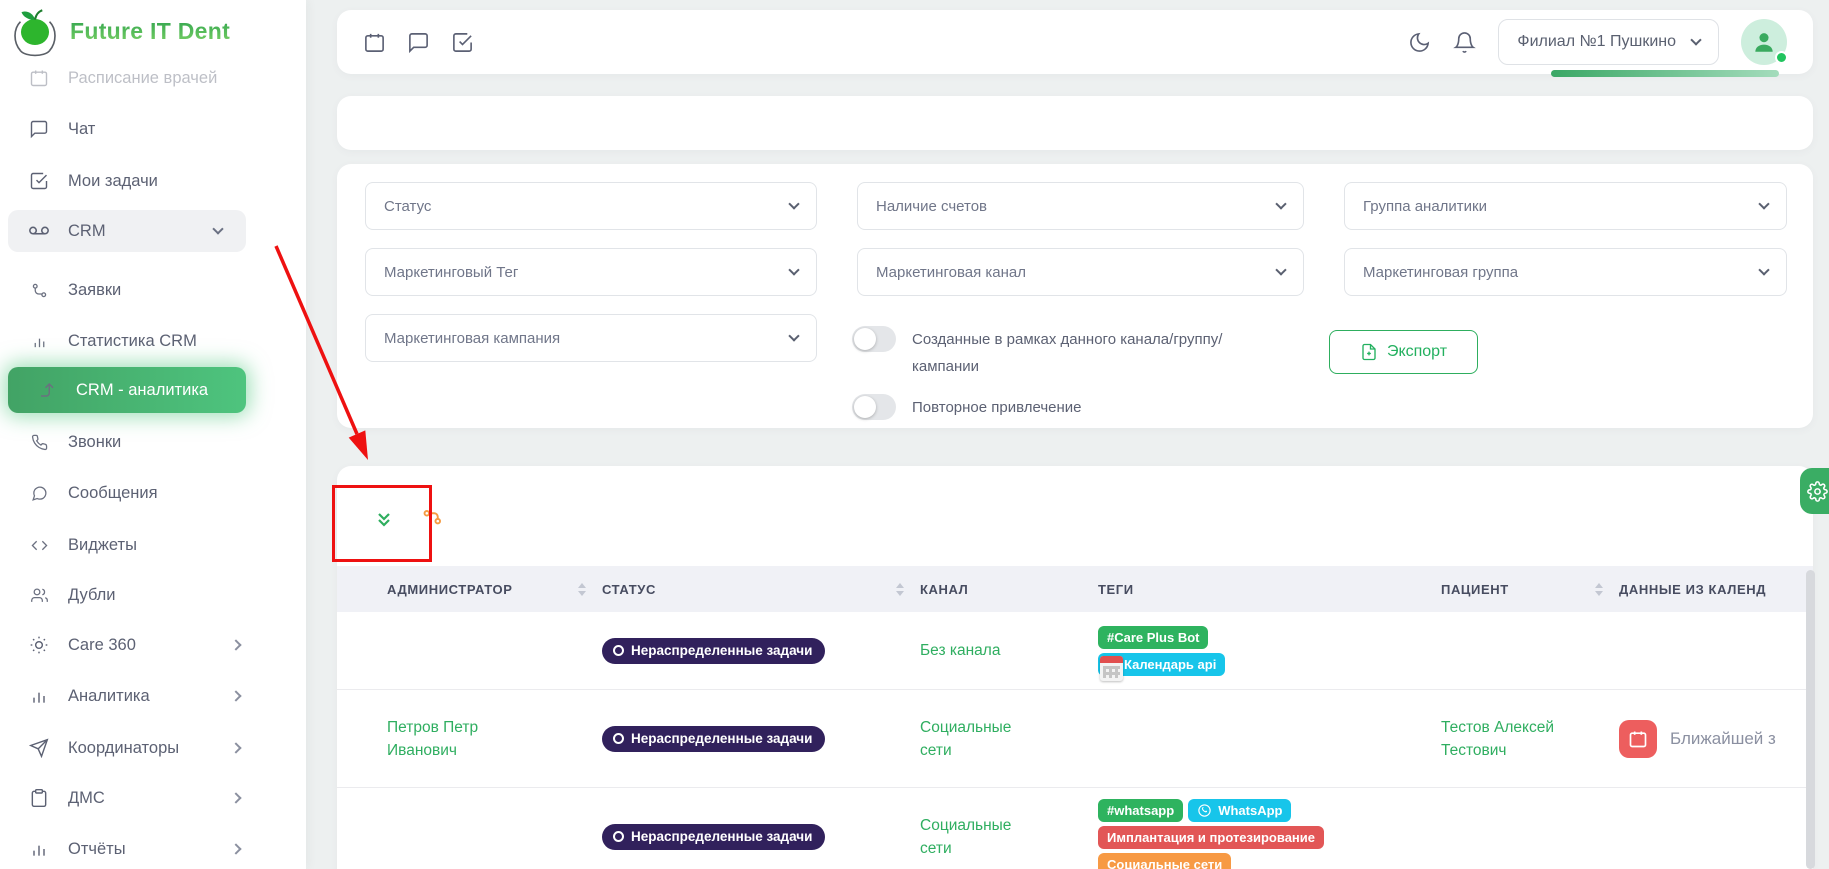 The height and width of the screenshot is (869, 1829). I want to click on nearest-appointment-text: Ближайшей з, so click(1723, 738).